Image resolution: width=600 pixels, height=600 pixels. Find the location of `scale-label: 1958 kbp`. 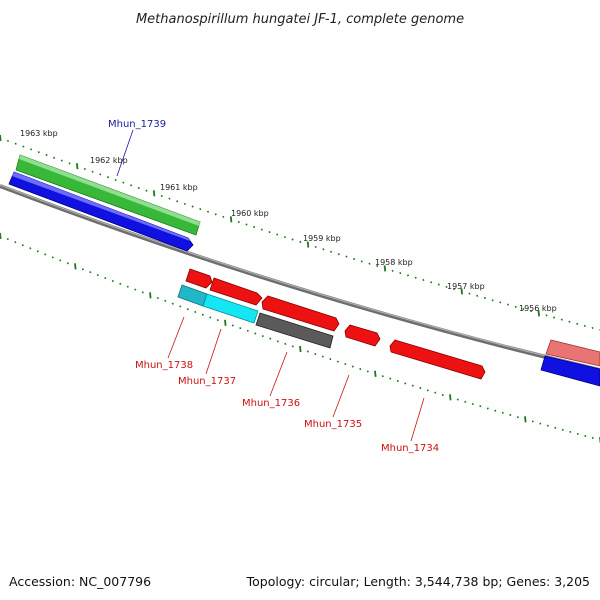

scale-label: 1958 kbp is located at coordinates (394, 262).